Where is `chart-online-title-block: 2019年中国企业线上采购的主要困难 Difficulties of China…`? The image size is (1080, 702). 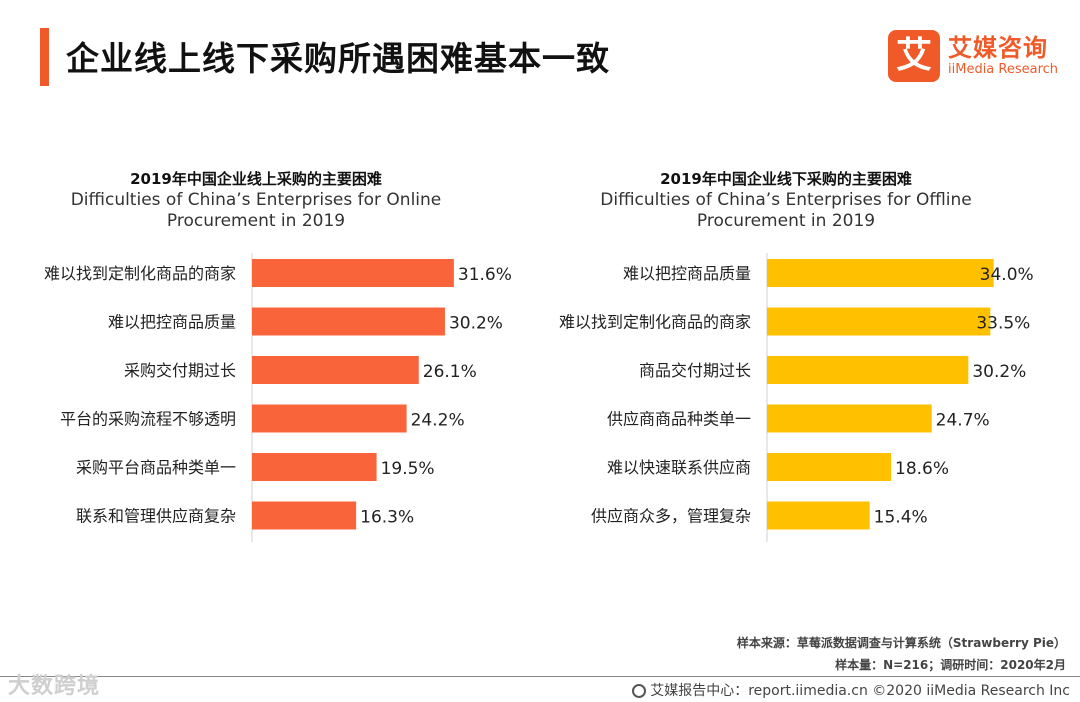
chart-online-title-block: 2019年中国企业线上采购的主要困难 Difficulties of China… is located at coordinates (256, 200).